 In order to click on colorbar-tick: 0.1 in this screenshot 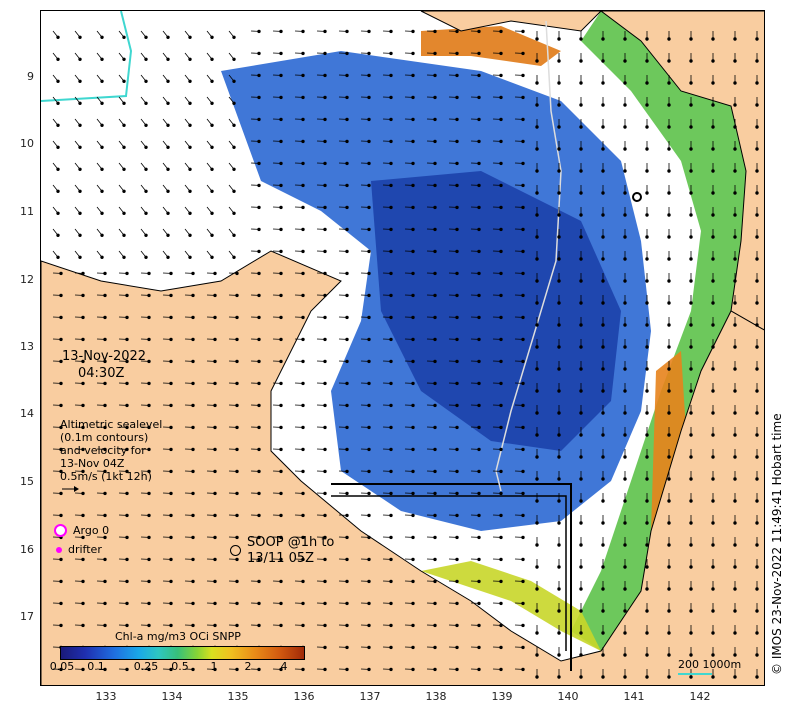, I will do `click(96, 666)`.